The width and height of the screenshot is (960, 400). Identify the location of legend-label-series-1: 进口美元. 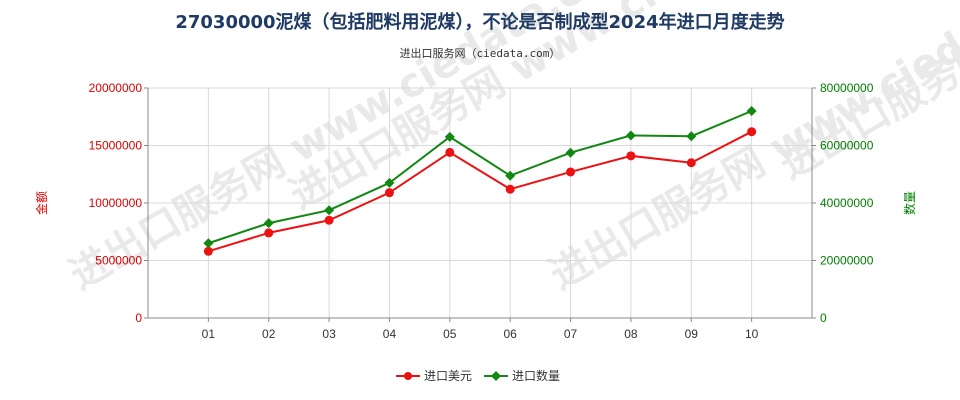
(448, 376).